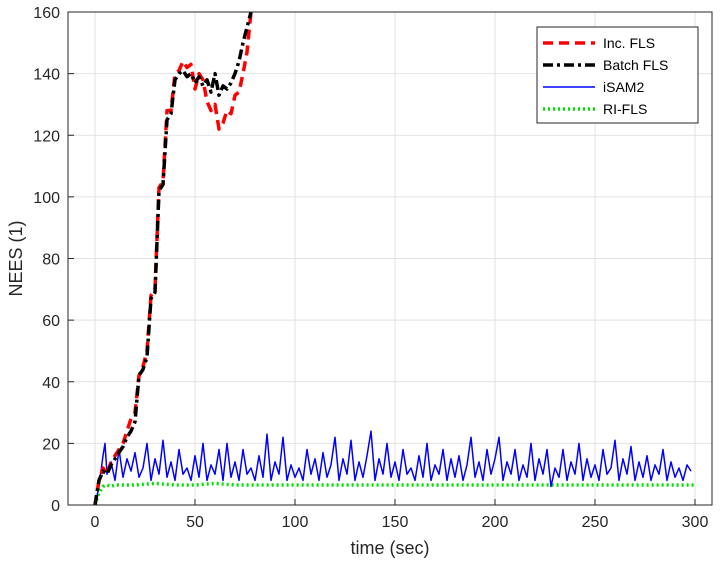 The image size is (720, 562). I want to click on x-tick-label: 100, so click(295, 522).